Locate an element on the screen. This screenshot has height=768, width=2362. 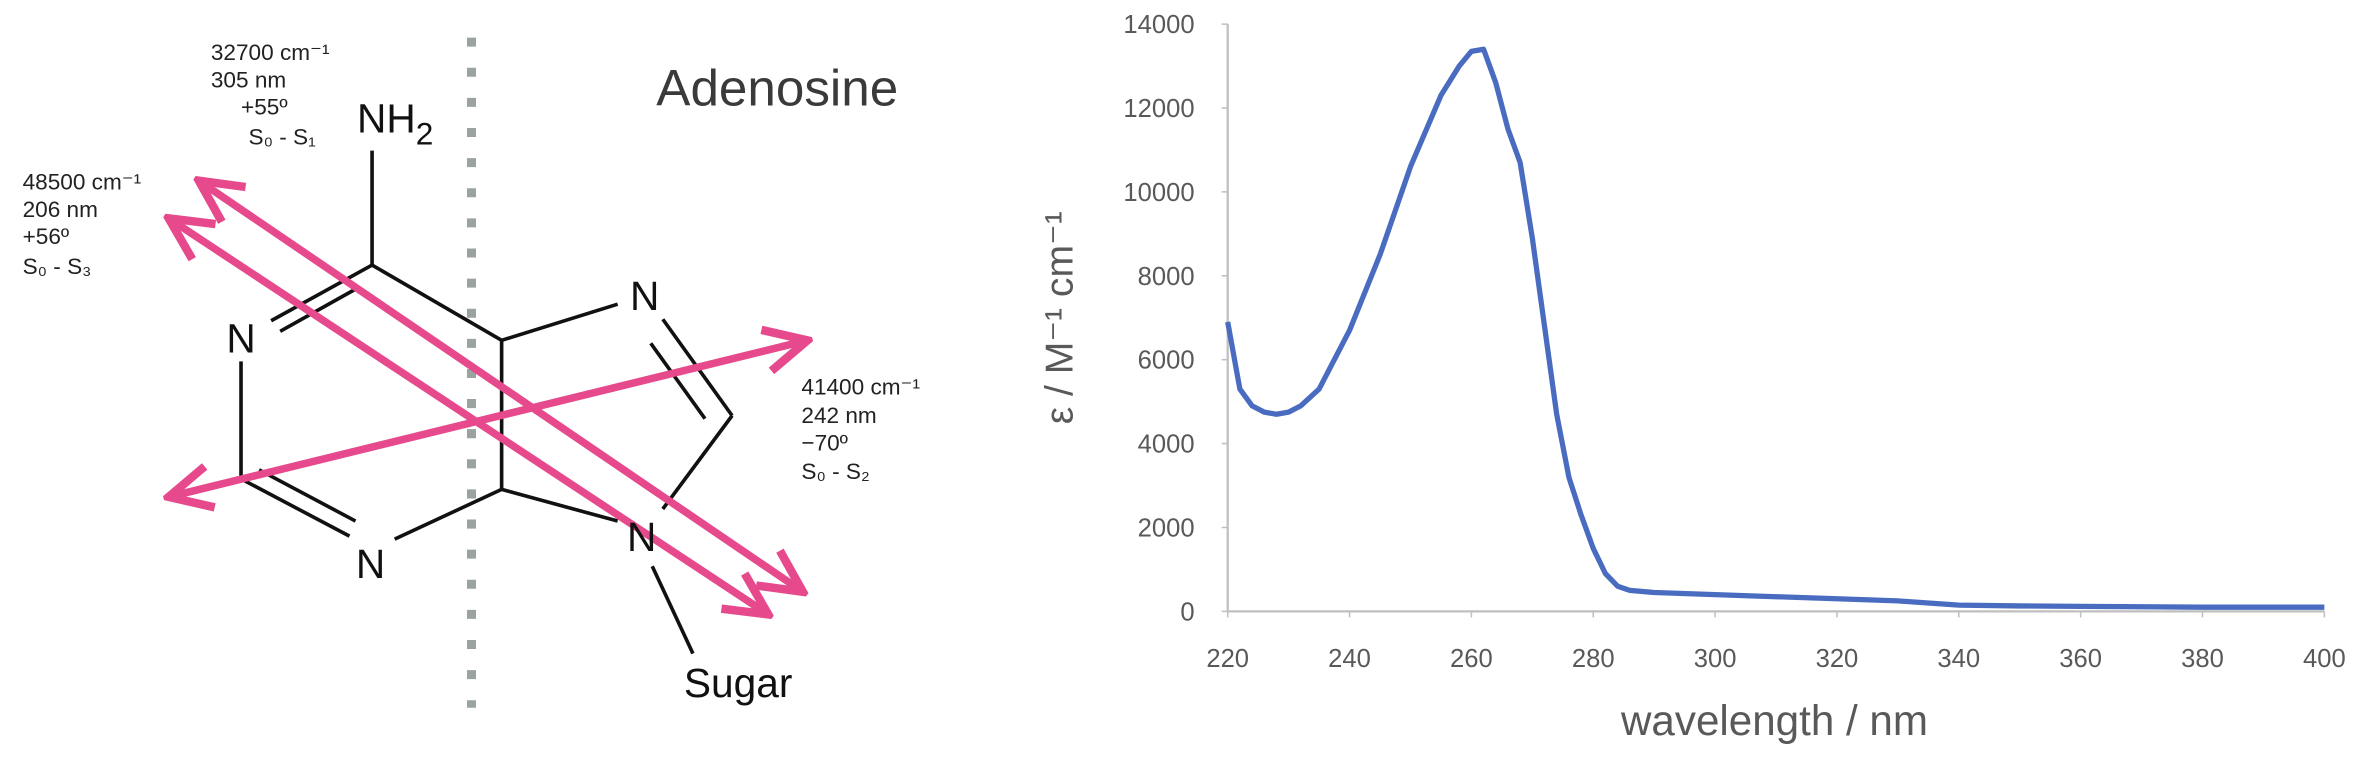
x-tick-label: 220 is located at coordinates (1227, 659).